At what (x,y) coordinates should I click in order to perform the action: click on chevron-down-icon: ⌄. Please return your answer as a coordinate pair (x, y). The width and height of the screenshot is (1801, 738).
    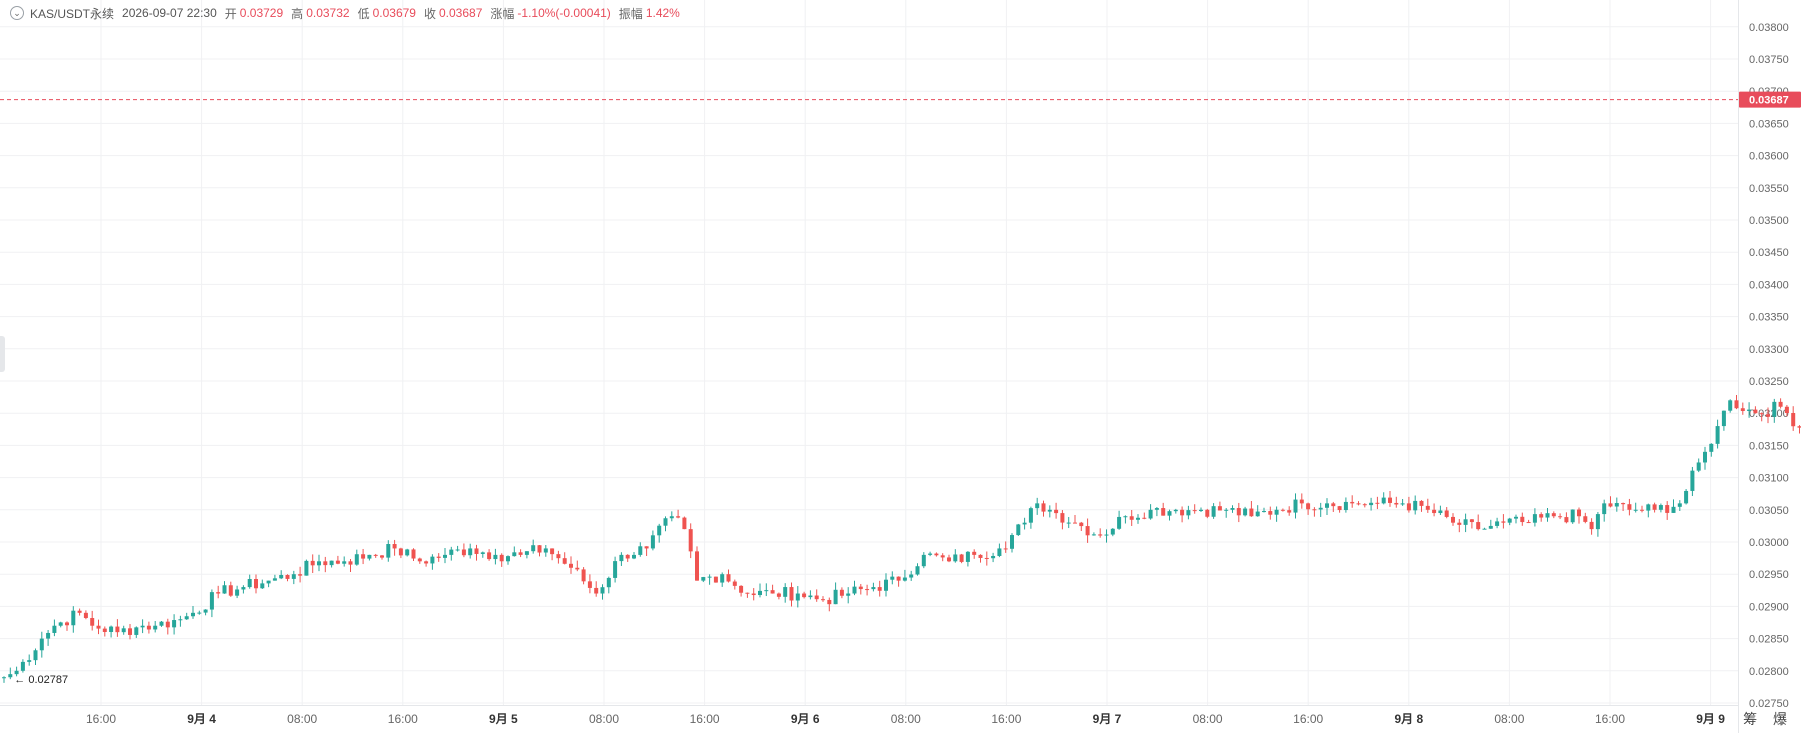
    Looking at the image, I should click on (17, 13).